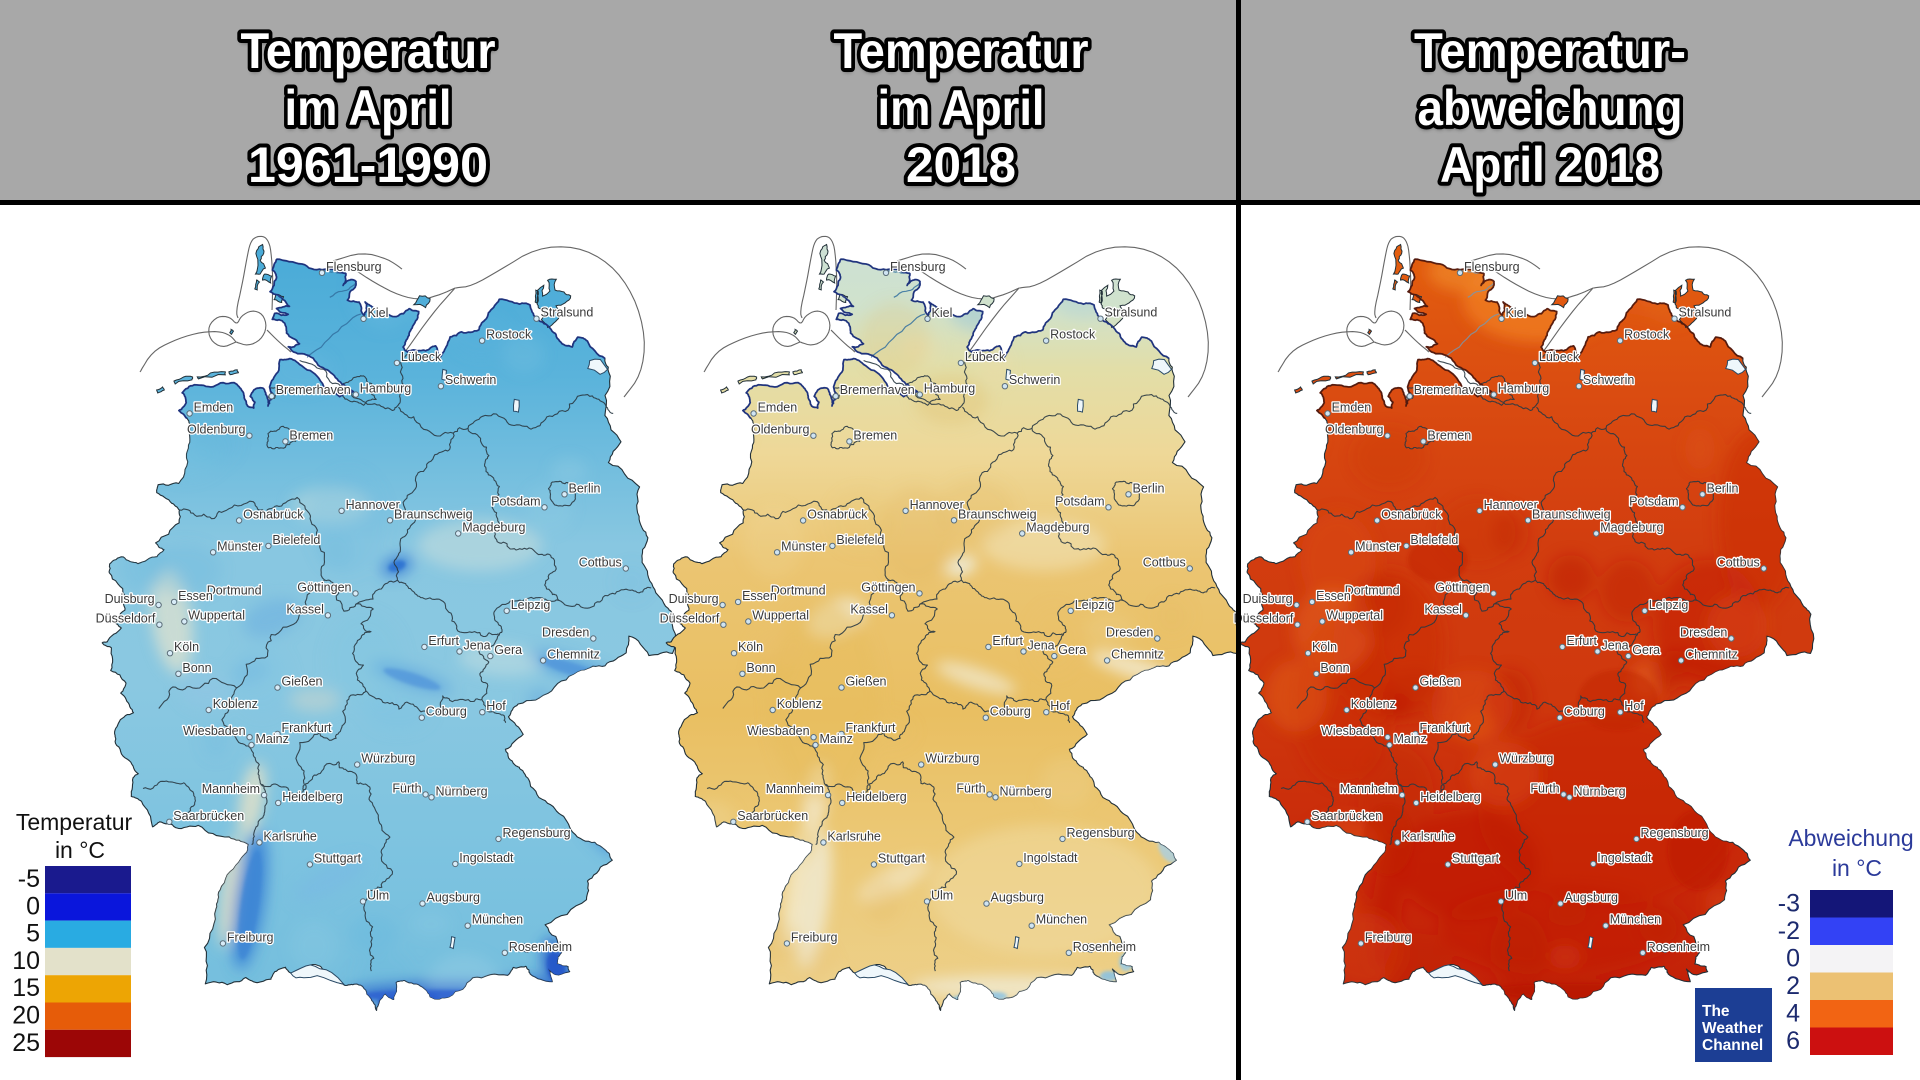  Describe the element at coordinates (1793, 986) in the screenshot. I see `svg-text: 2` at that location.